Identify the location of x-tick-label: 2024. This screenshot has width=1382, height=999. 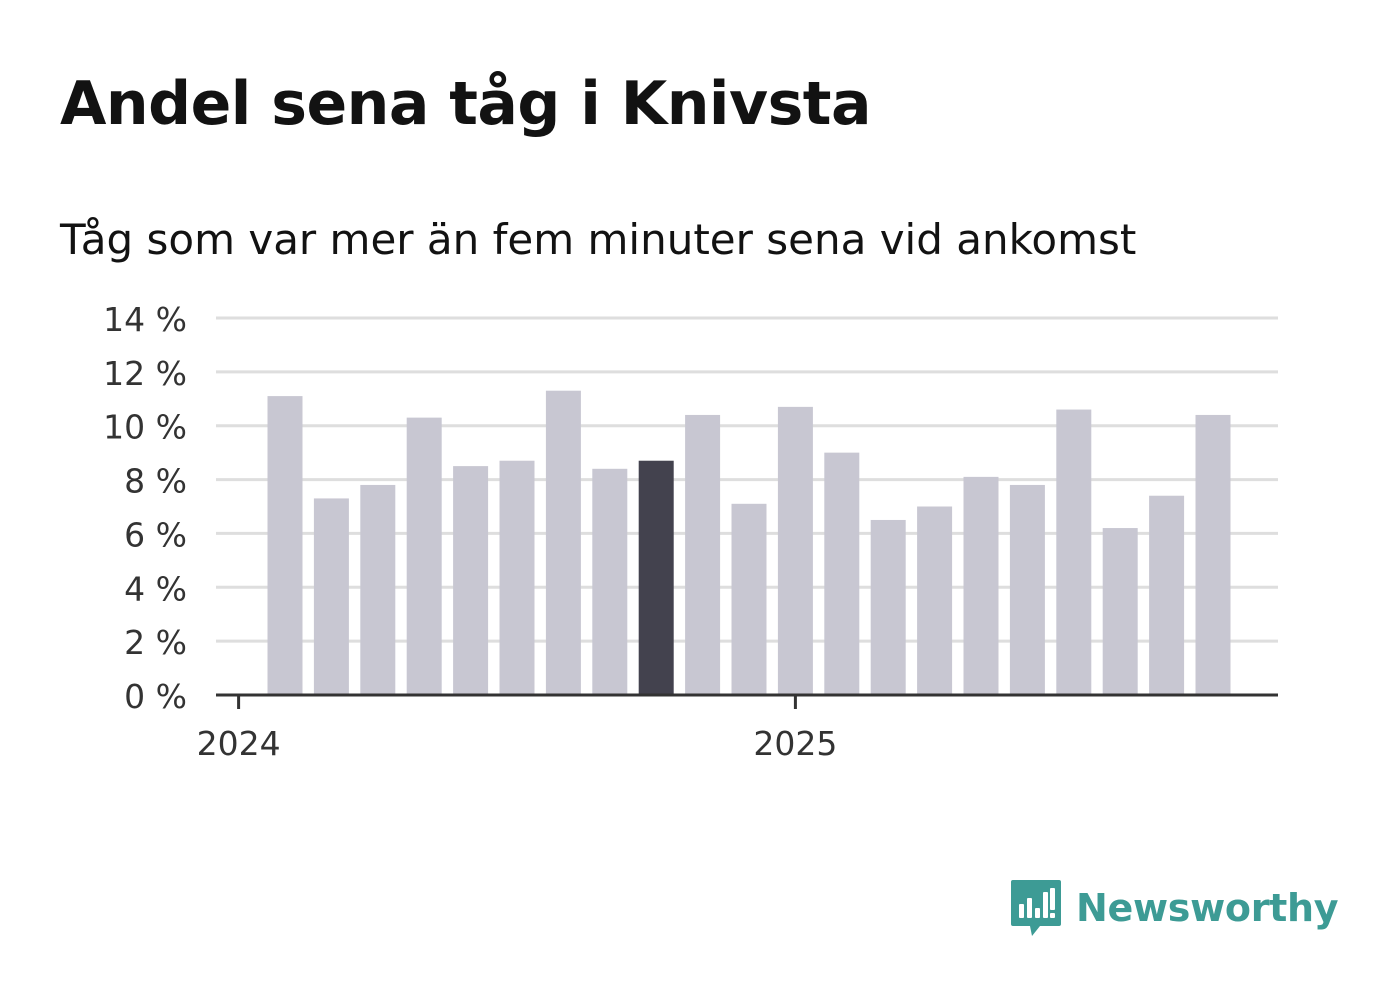
(239, 743).